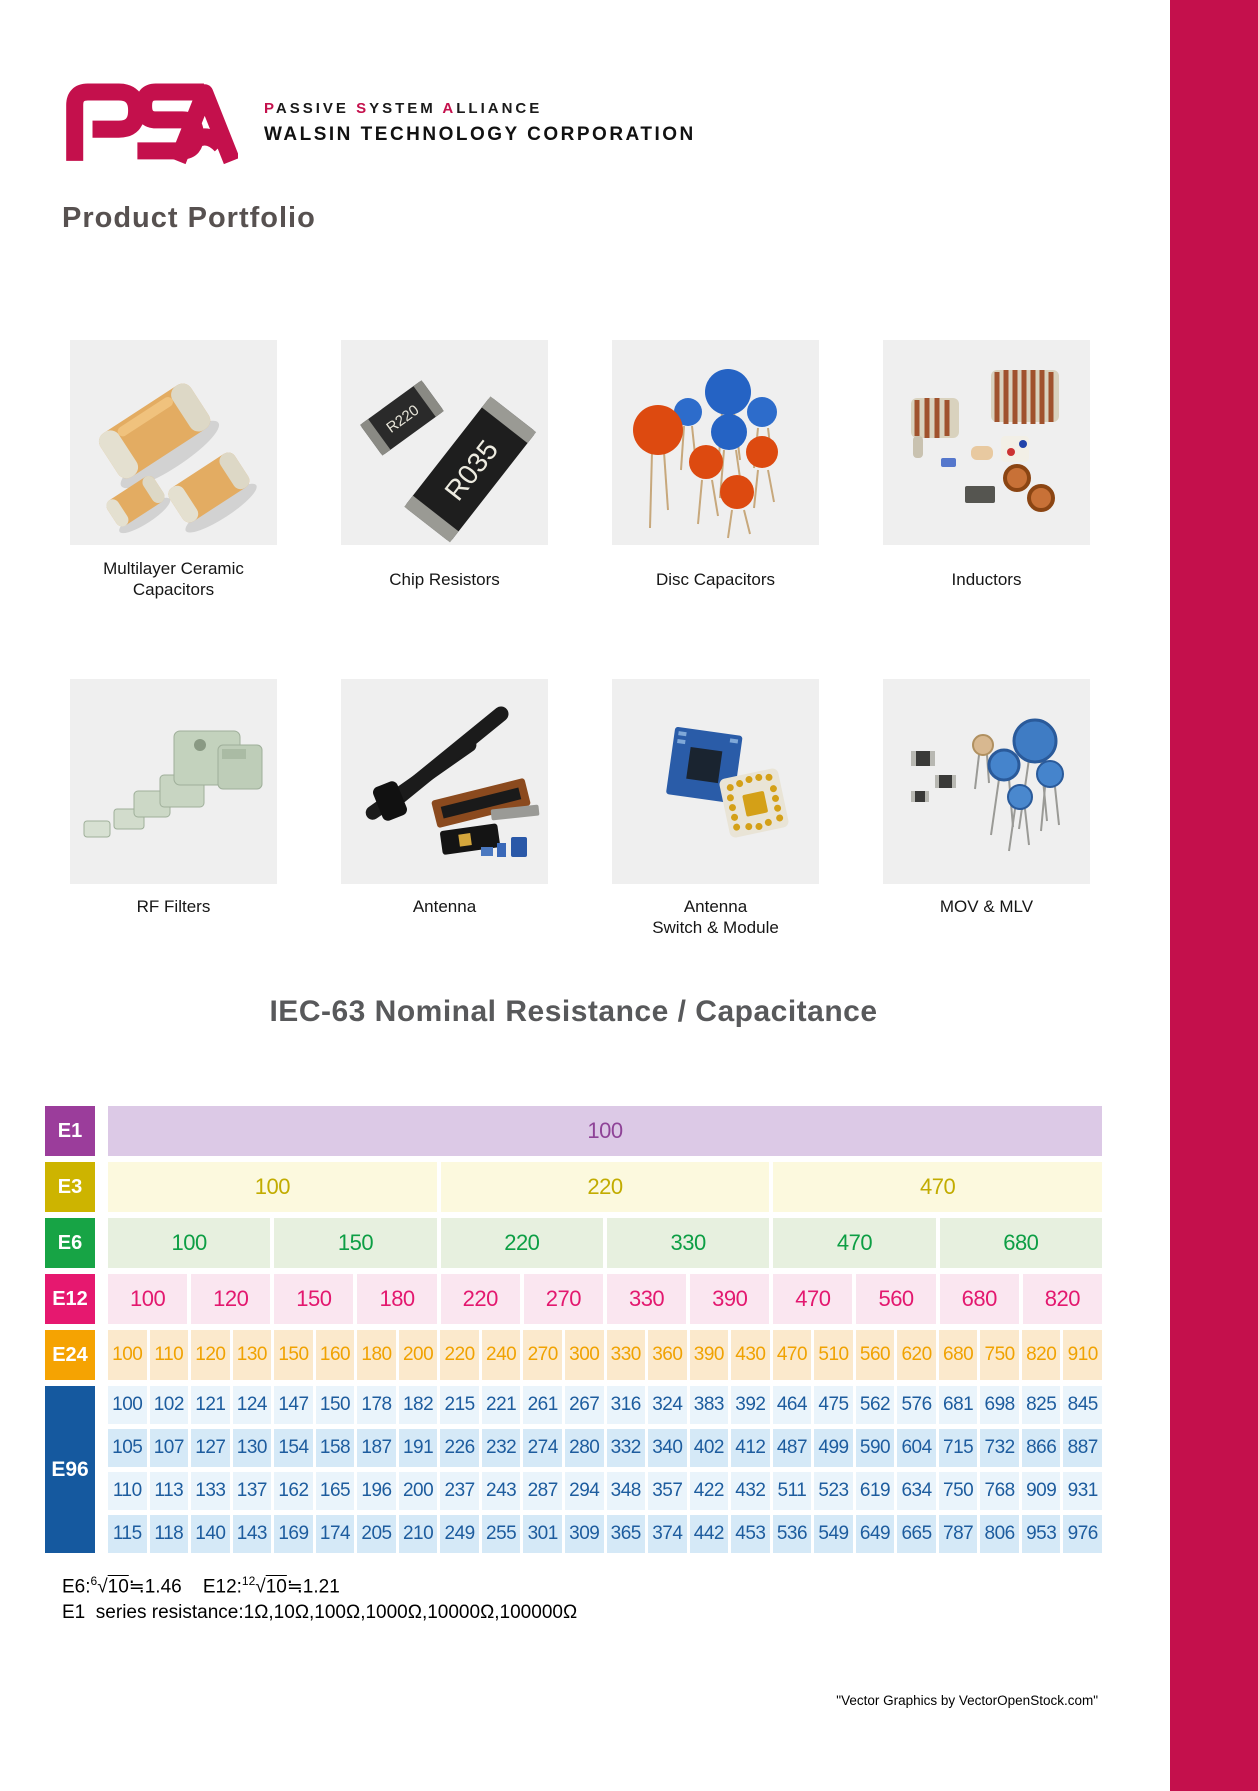 The height and width of the screenshot is (1791, 1258). Describe the element at coordinates (173, 809) in the screenshot. I see `product-rf-filters: RF Filters` at that location.